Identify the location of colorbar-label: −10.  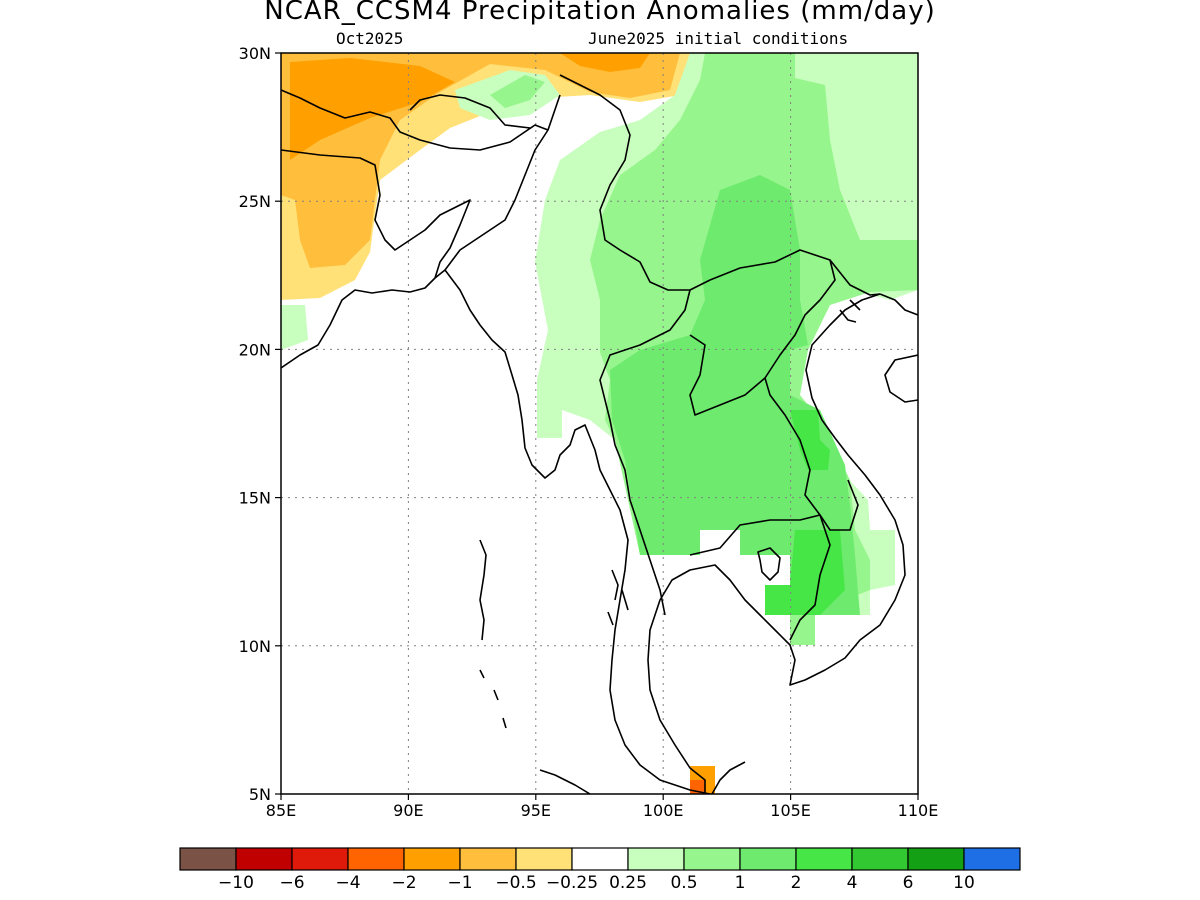
(236, 883).